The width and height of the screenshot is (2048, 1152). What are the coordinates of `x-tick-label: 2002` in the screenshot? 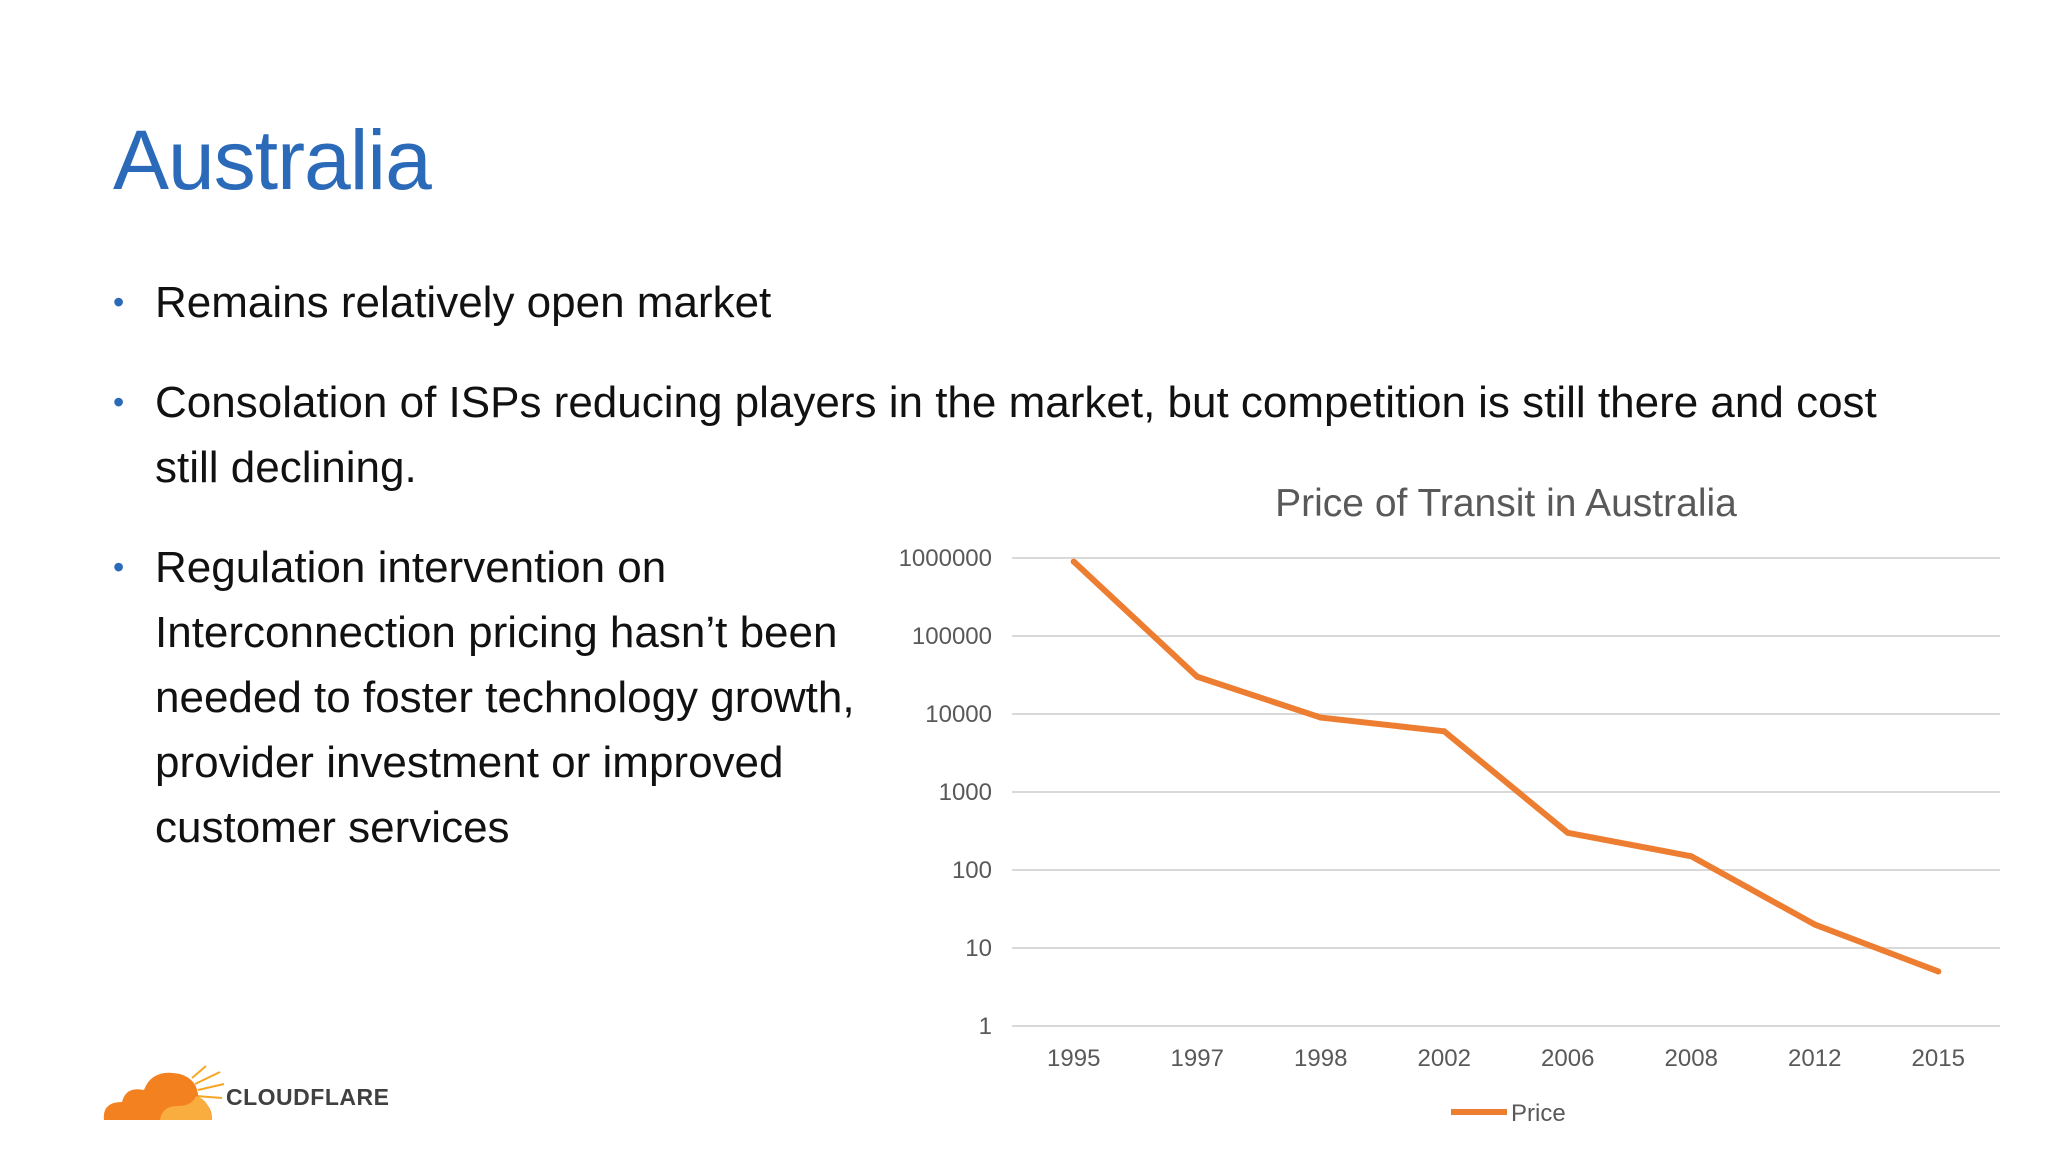 It's located at (1444, 1058).